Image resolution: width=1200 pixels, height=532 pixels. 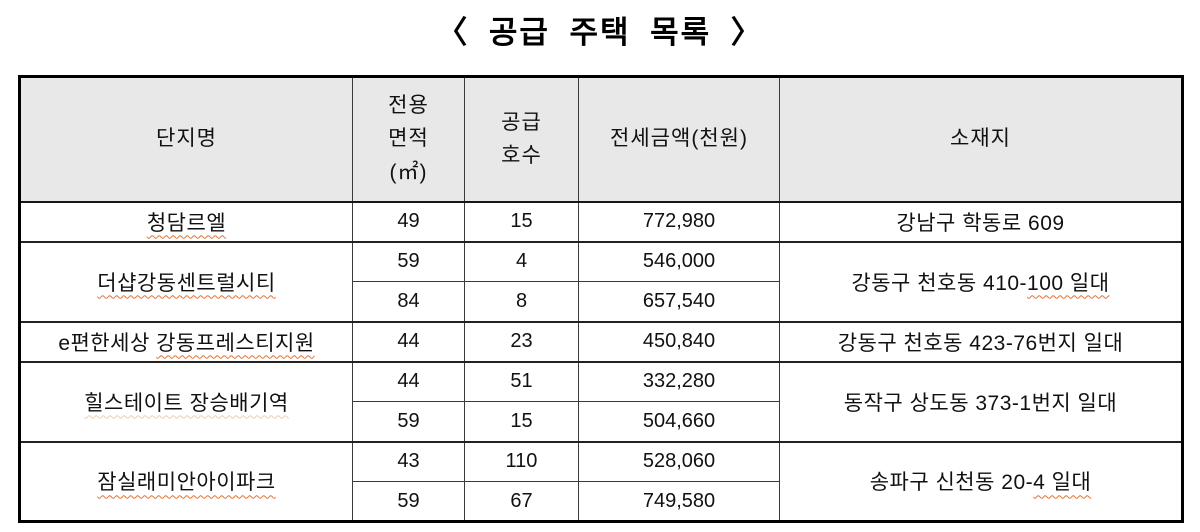 What do you see at coordinates (521, 381) in the screenshot?
I see `units-cell: 51` at bounding box center [521, 381].